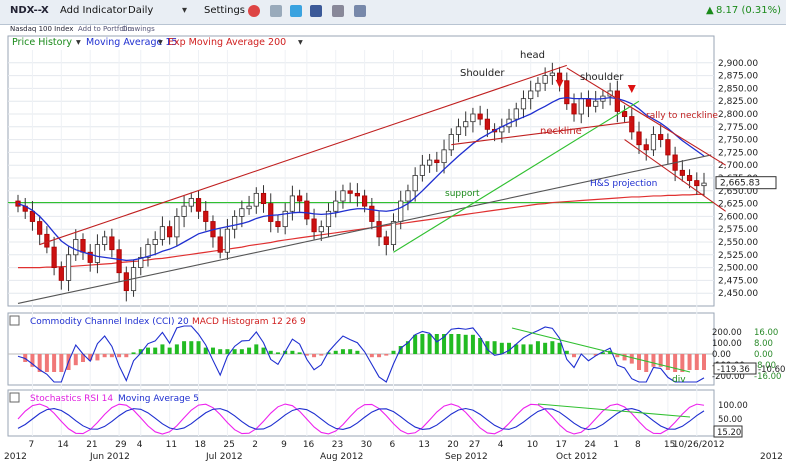 This screenshot has width=786, height=462. What do you see at coordinates (227, 42) in the screenshot?
I see `legend-ema: Exp Moving Average 200` at bounding box center [227, 42].